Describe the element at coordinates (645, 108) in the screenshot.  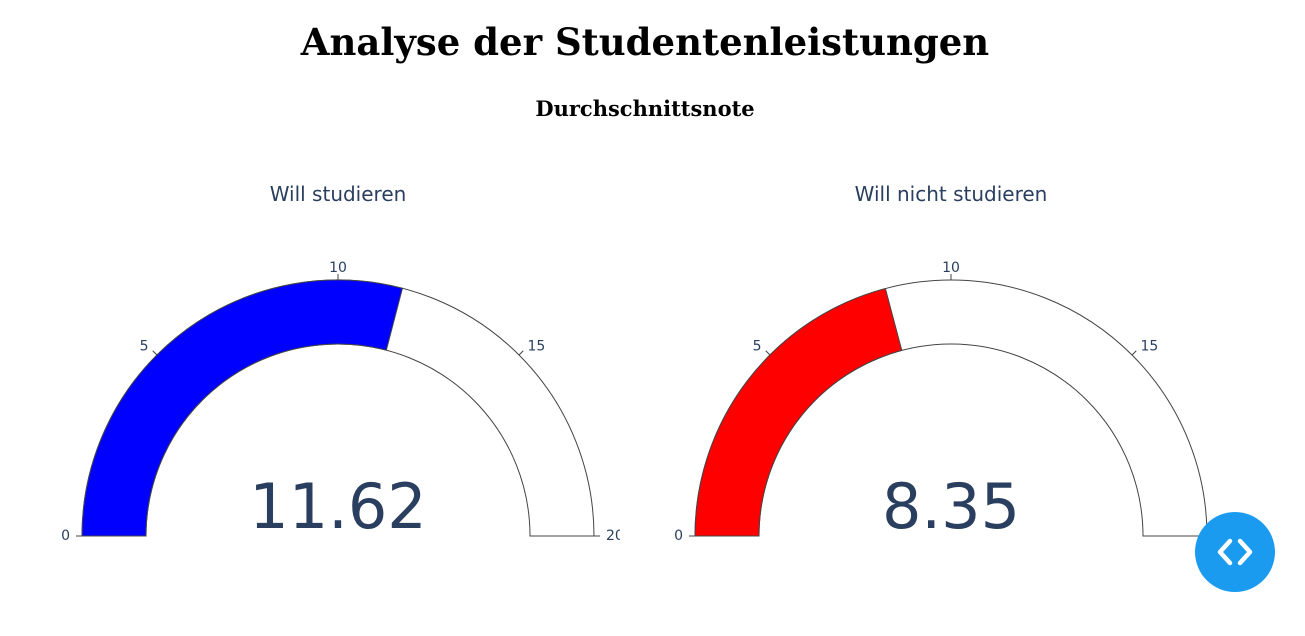
I see `section-title: Durchschnittsnote` at that location.